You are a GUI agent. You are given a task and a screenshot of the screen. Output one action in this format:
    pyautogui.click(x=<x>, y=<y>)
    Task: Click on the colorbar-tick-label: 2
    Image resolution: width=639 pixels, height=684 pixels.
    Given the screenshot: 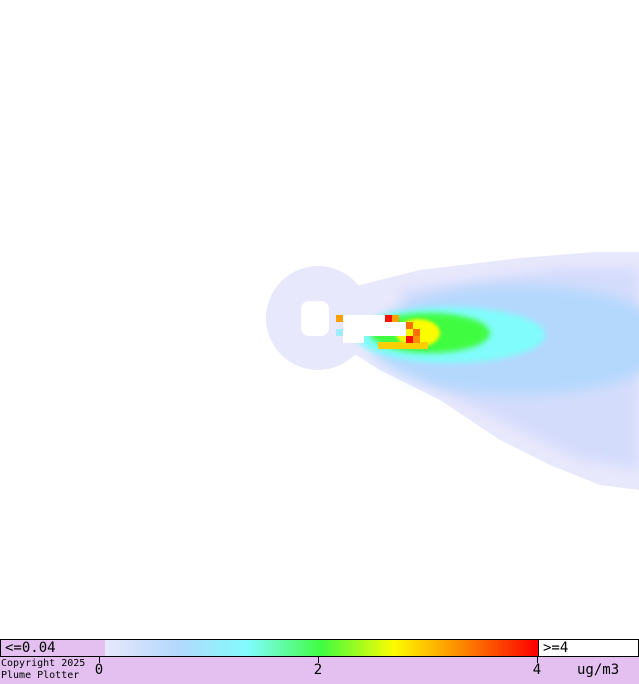 What is the action you would take?
    pyautogui.click(x=318, y=670)
    